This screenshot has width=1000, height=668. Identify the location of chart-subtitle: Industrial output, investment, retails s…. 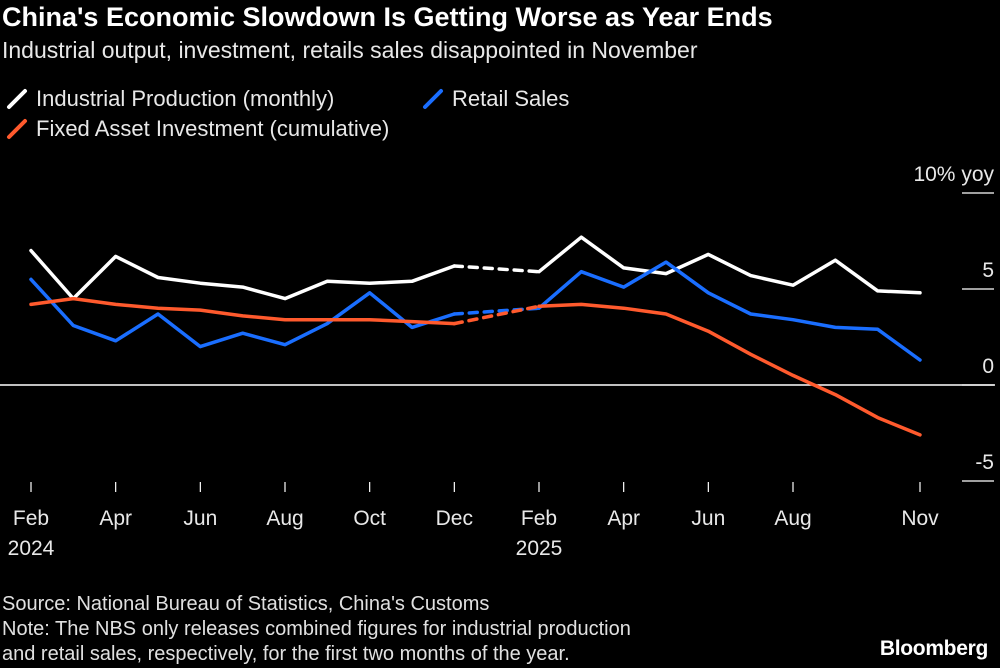
(350, 50).